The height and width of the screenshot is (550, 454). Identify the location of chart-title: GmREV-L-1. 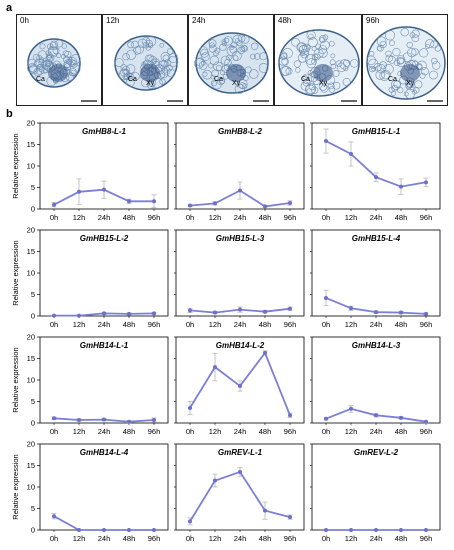
(240, 452).